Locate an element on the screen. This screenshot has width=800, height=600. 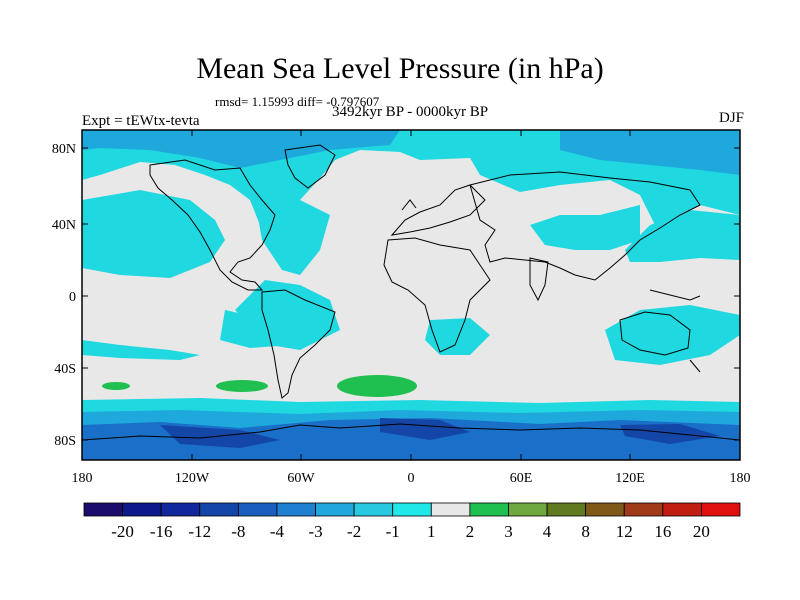
colorbar-label: -3 is located at coordinates (315, 531).